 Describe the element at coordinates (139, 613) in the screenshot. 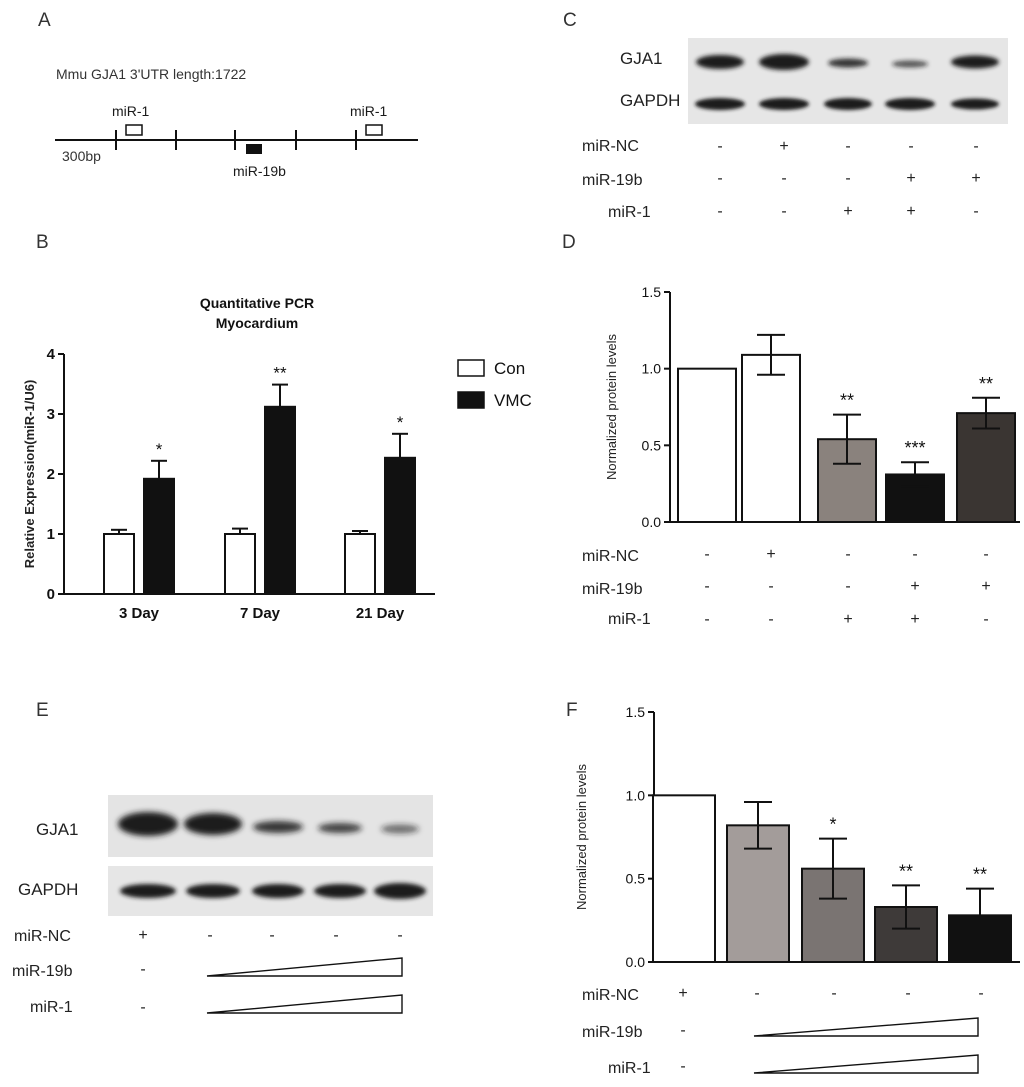

I see `x-tick-label: 3 Day` at that location.